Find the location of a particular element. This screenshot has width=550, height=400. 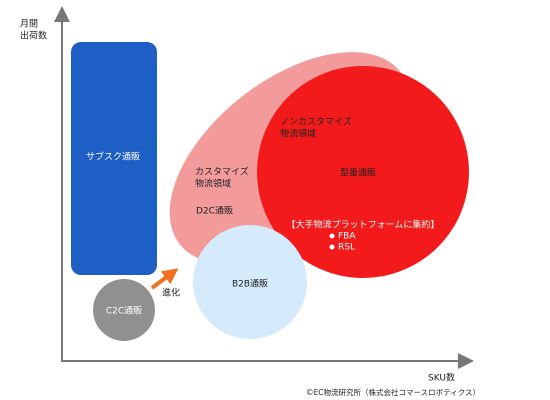

c2c-circle is located at coordinates (124, 310).